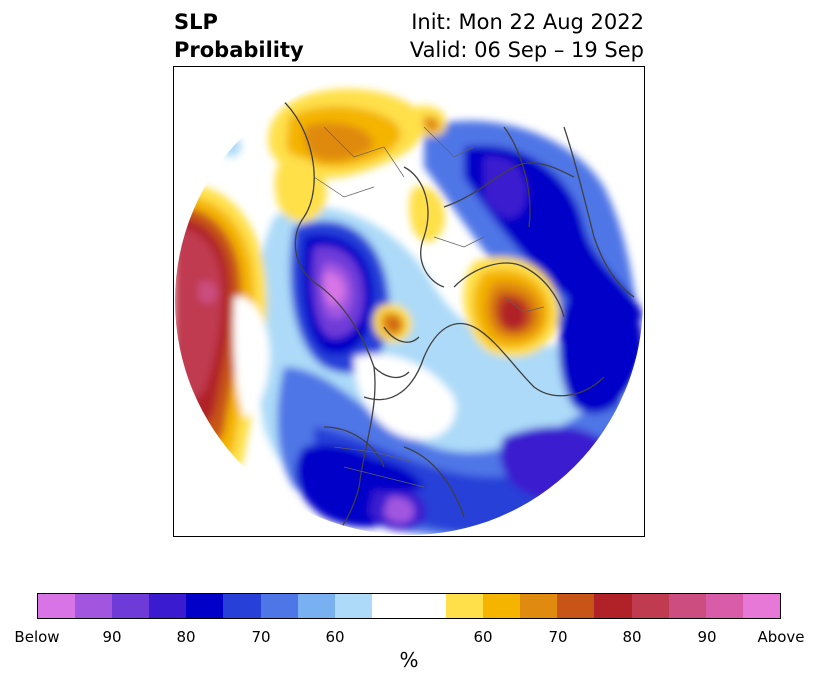 The height and width of the screenshot is (686, 819). What do you see at coordinates (37, 637) in the screenshot?
I see `colorbar-label-below: Below` at bounding box center [37, 637].